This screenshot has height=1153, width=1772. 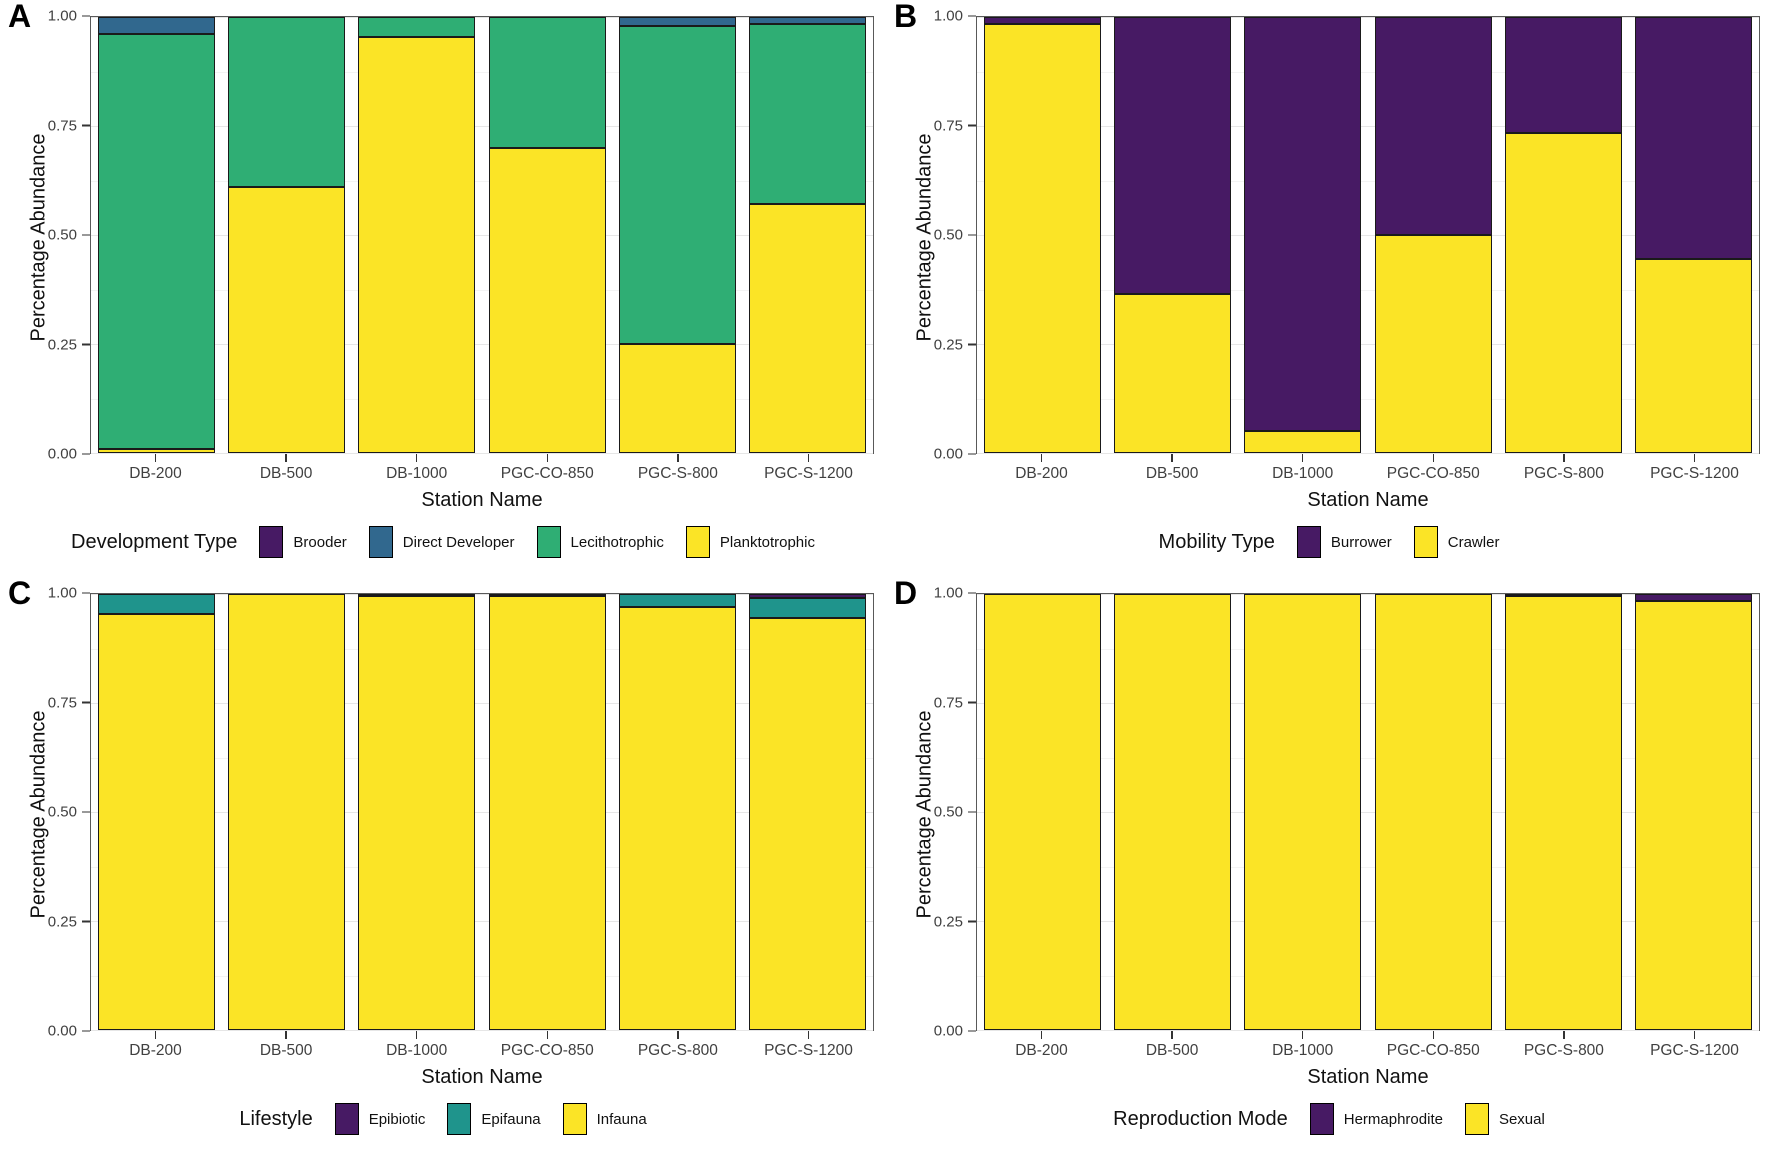 I want to click on x-tick-label: DB-200, so click(x=155, y=1050).